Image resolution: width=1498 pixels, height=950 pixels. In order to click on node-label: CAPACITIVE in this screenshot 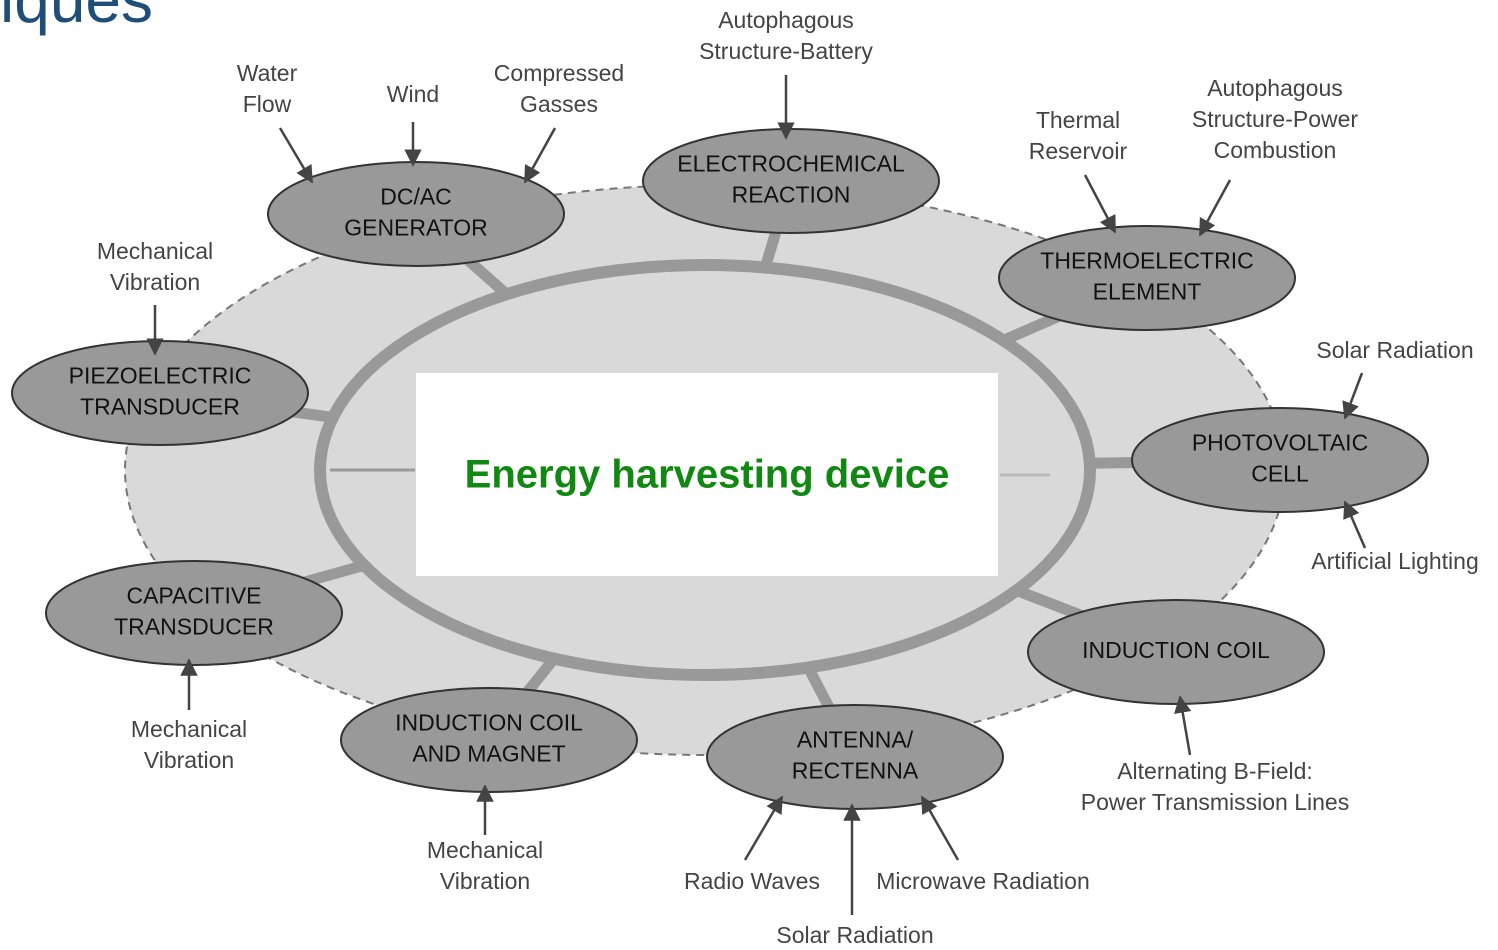, I will do `click(193, 596)`.